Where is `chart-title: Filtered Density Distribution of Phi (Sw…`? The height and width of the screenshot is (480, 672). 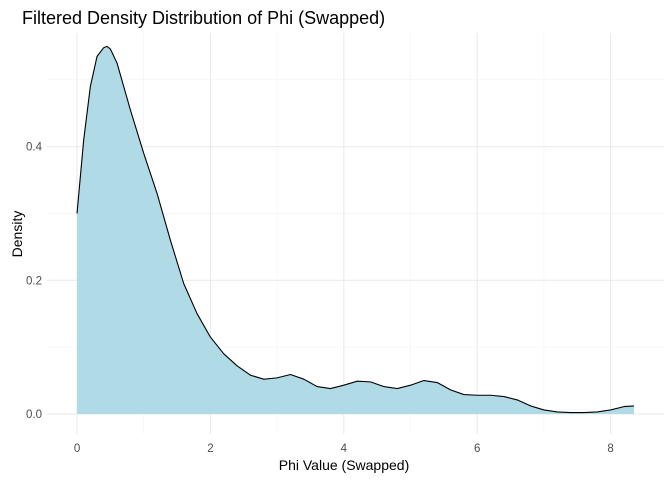
chart-title: Filtered Density Distribution of Phi (Sw… is located at coordinates (203, 18).